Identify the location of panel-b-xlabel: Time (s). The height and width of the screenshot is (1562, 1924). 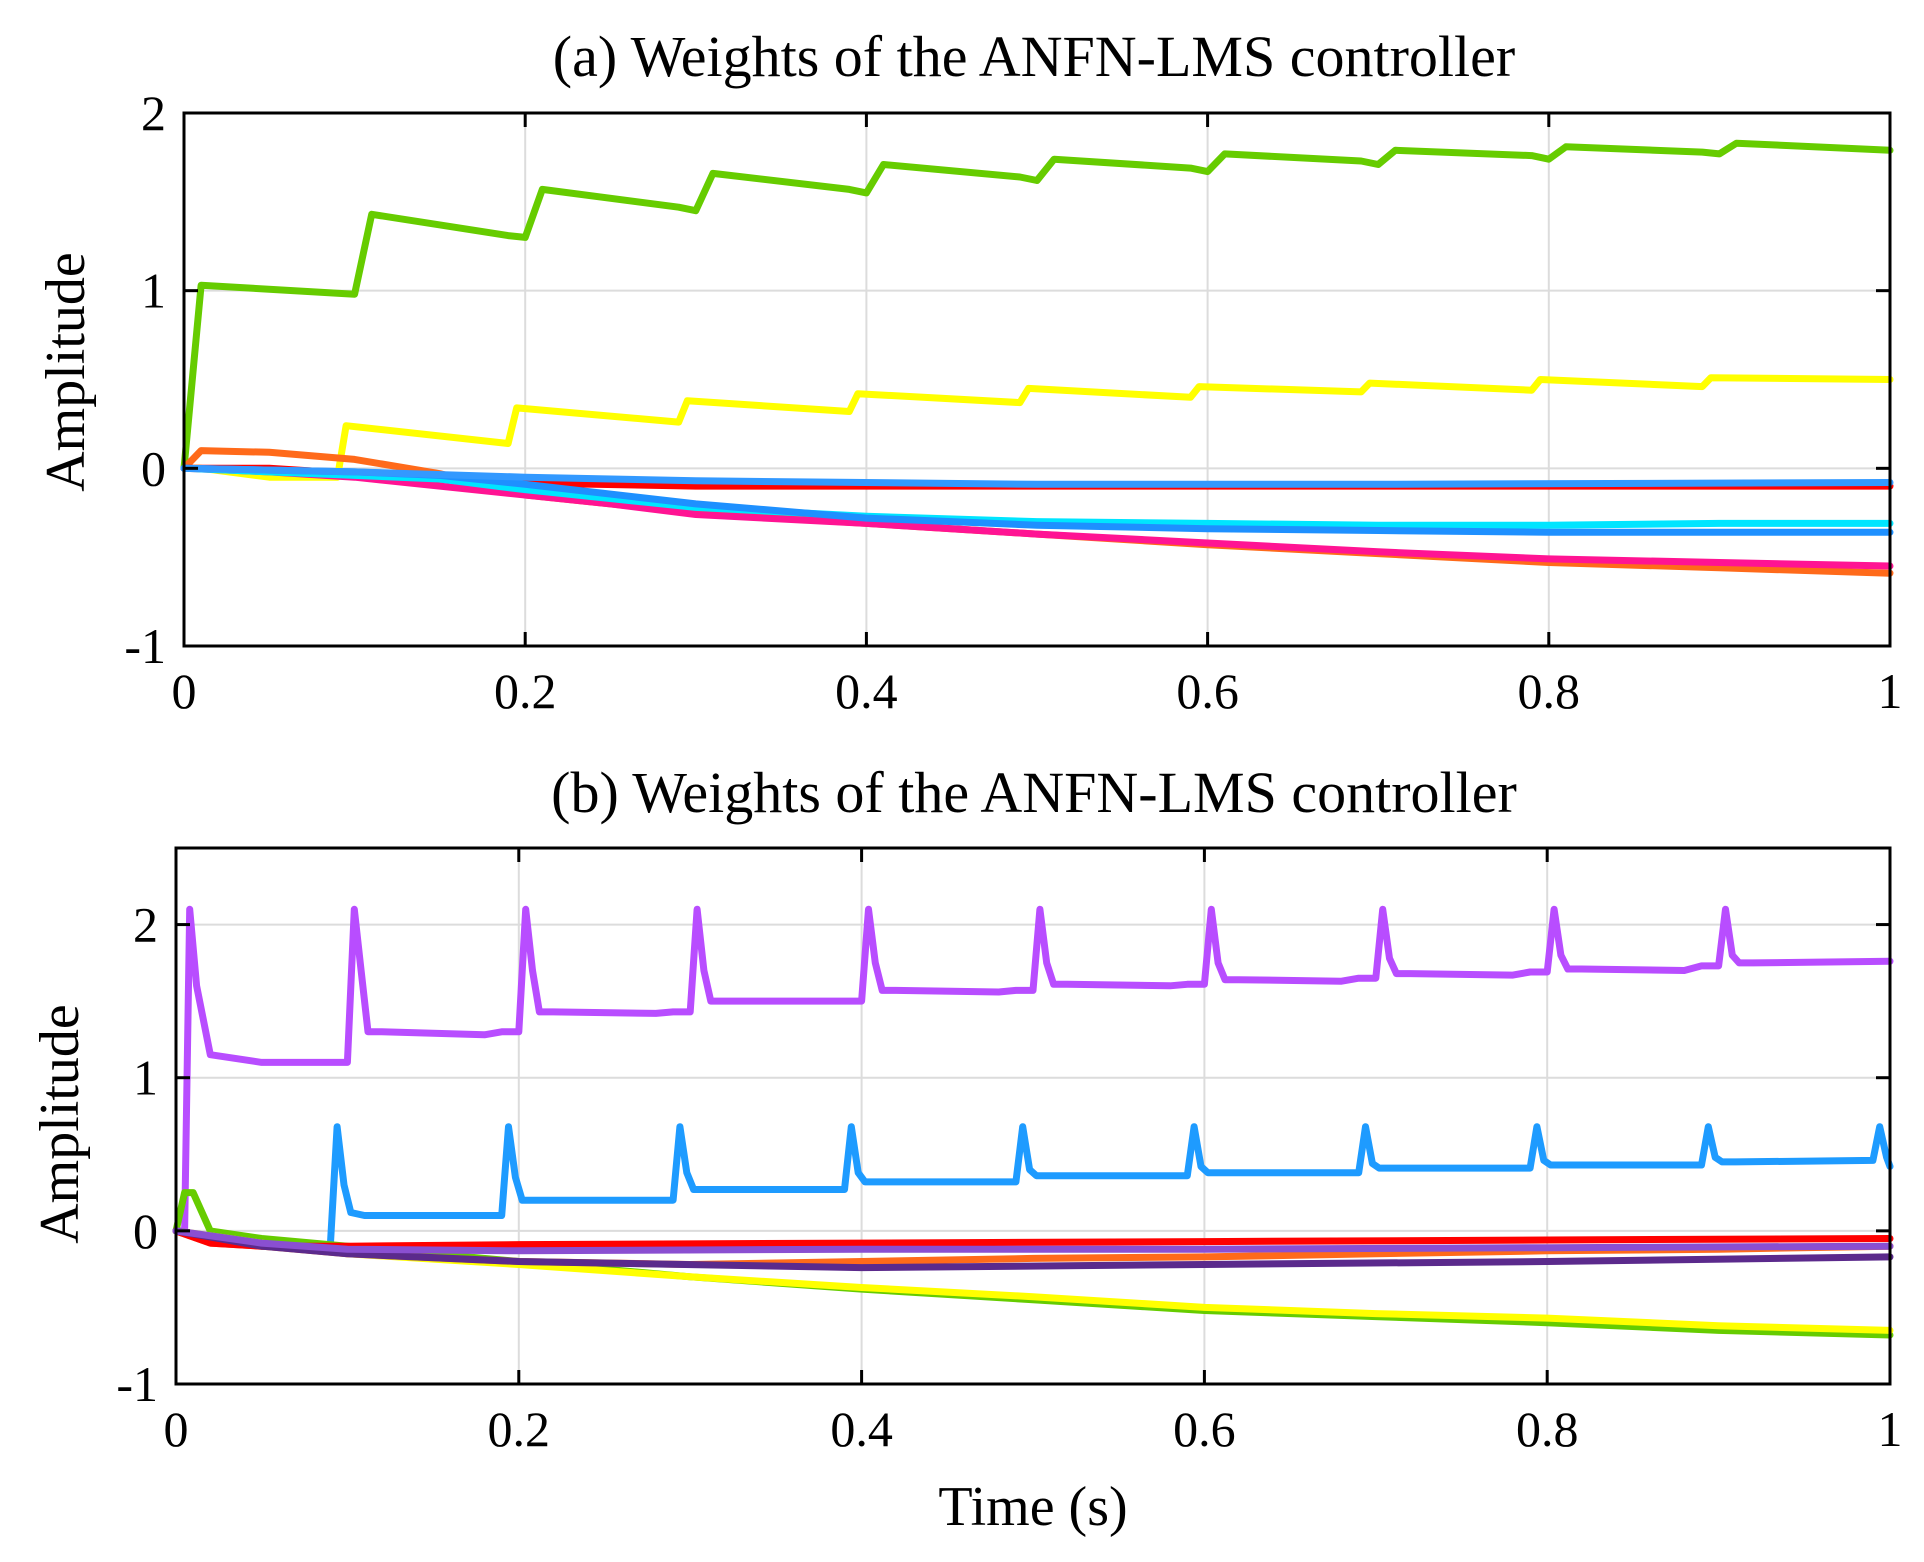
(1032, 1507).